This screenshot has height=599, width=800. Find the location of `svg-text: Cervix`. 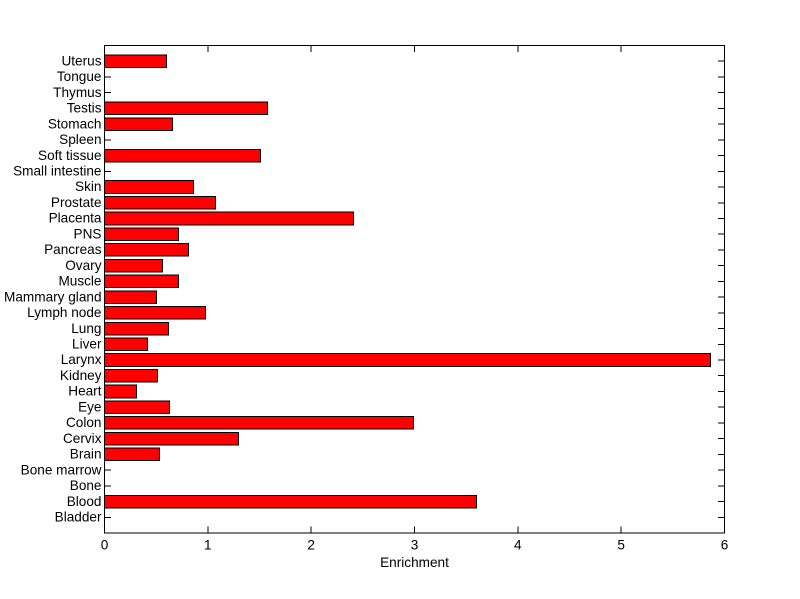

svg-text: Cervix is located at coordinates (82, 438).